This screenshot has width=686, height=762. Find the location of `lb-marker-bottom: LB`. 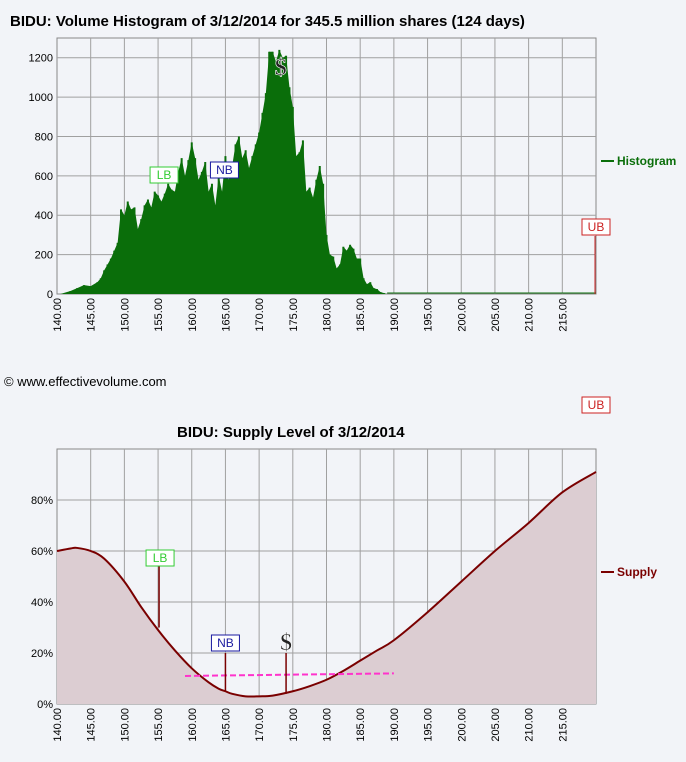

lb-marker-bottom: LB is located at coordinates (160, 558).